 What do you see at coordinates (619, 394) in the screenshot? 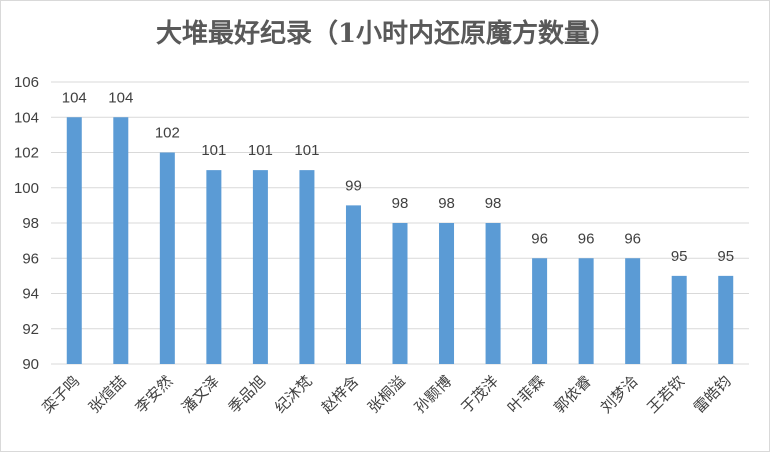
I see `x-category-label: 刘梦洽` at bounding box center [619, 394].